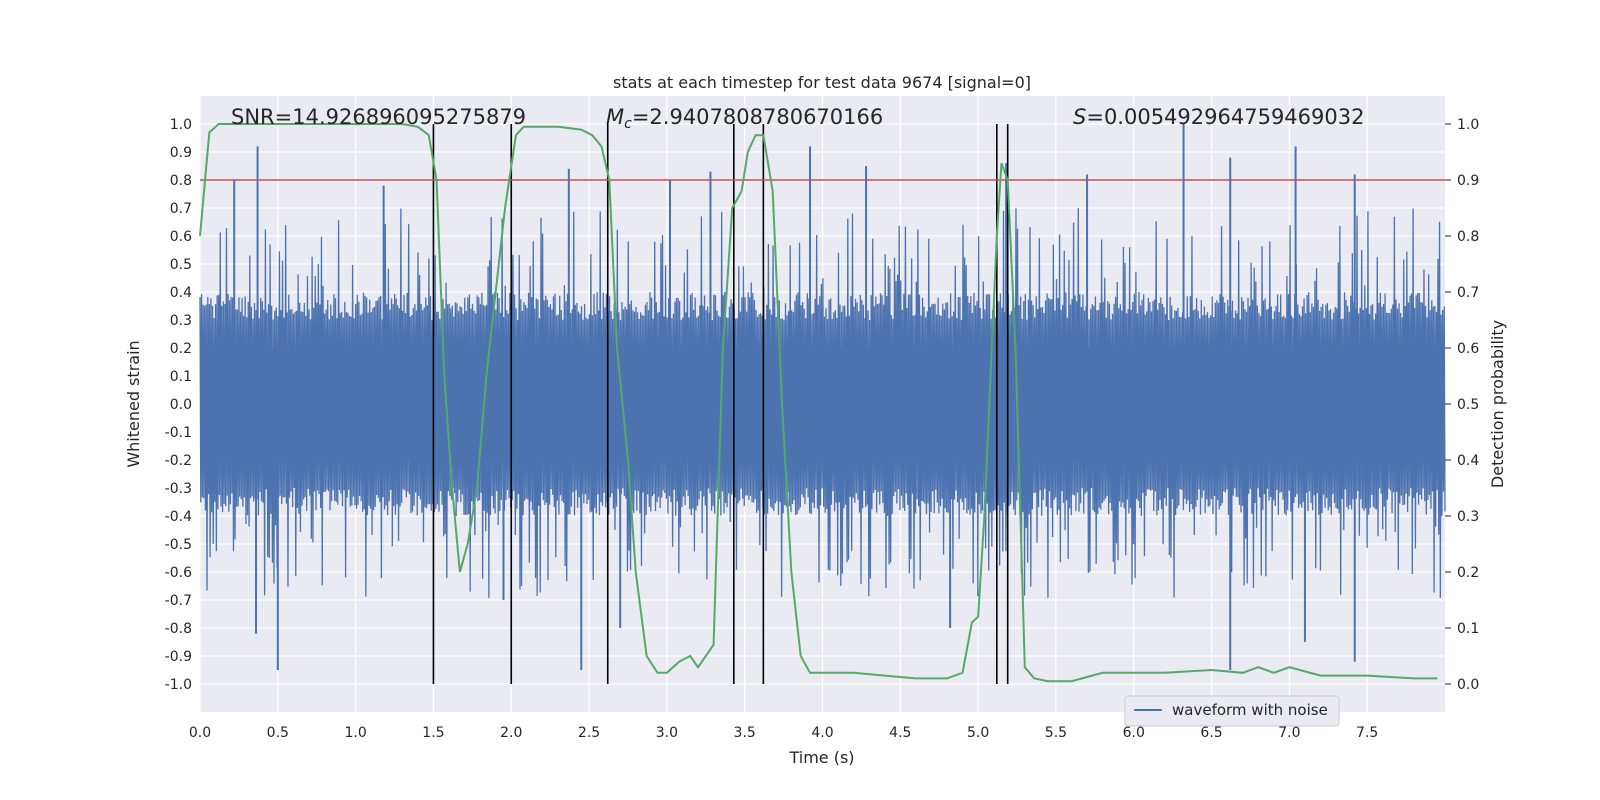 The height and width of the screenshot is (800, 1600). What do you see at coordinates (181, 377) in the screenshot?
I see `y-left-tick-label: 0.1` at bounding box center [181, 377].